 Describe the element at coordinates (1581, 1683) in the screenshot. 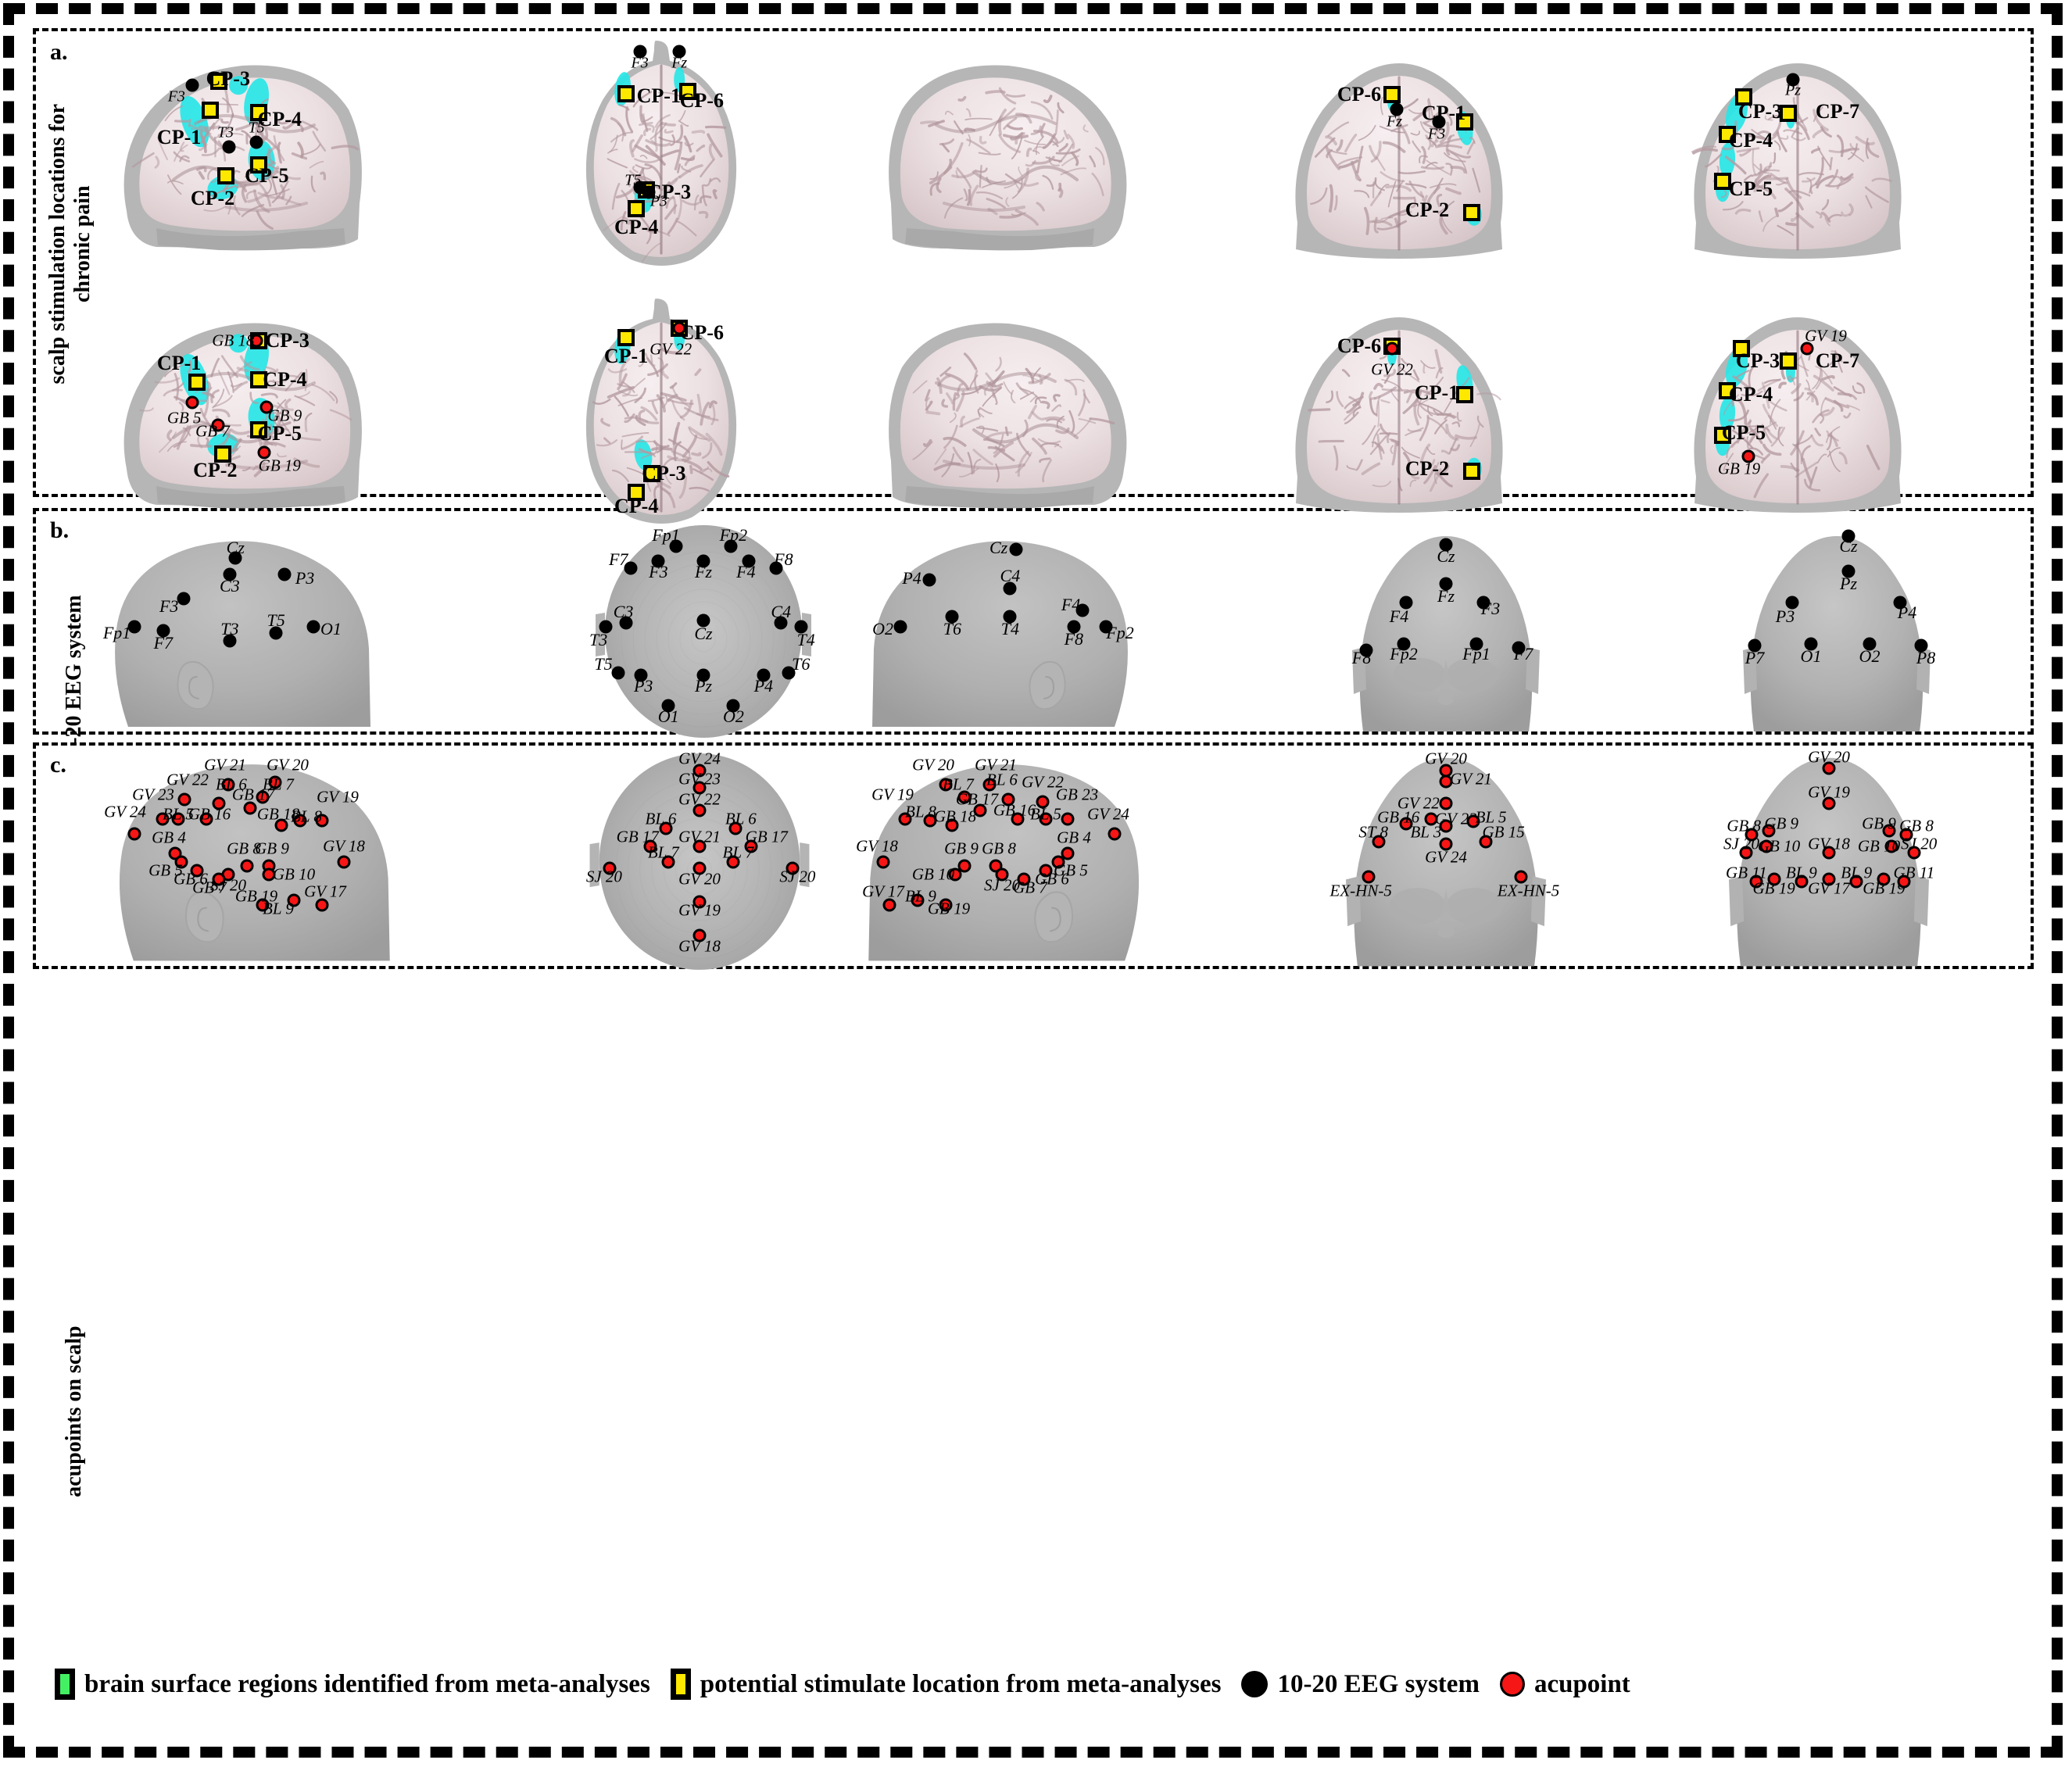

I see `legend-label-acupoint: acupoint` at that location.